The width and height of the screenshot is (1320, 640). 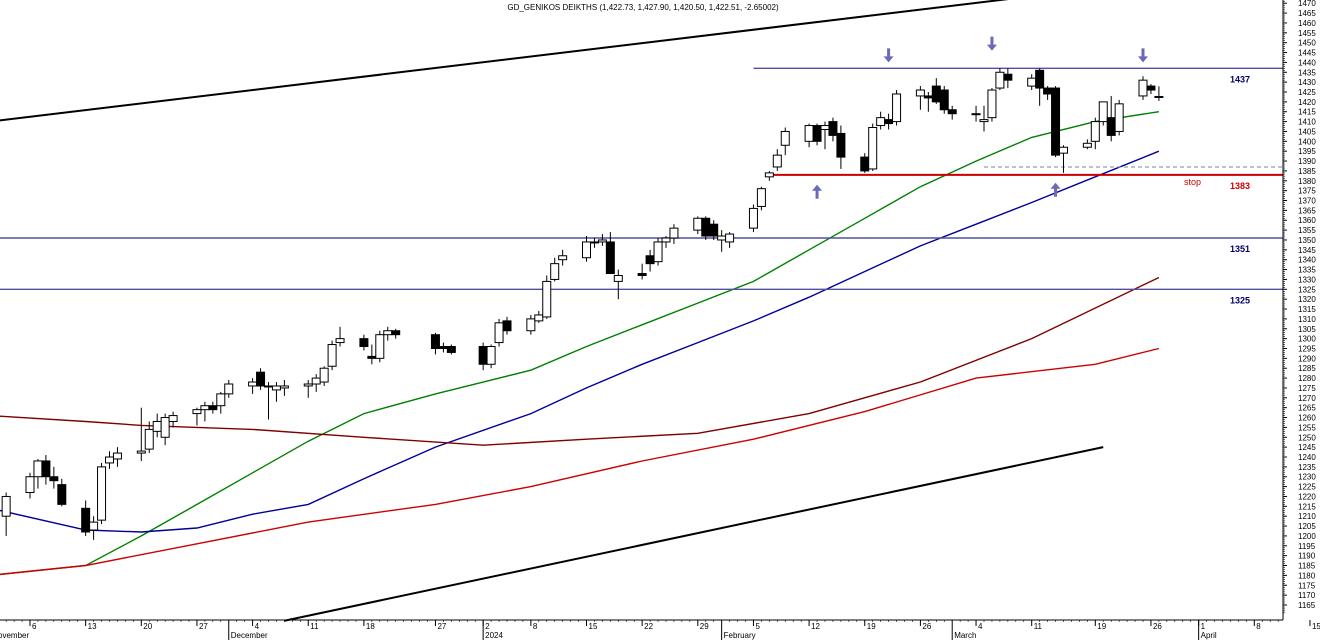 I want to click on y-tick-label-1330: 1330, so click(x=1307, y=279).